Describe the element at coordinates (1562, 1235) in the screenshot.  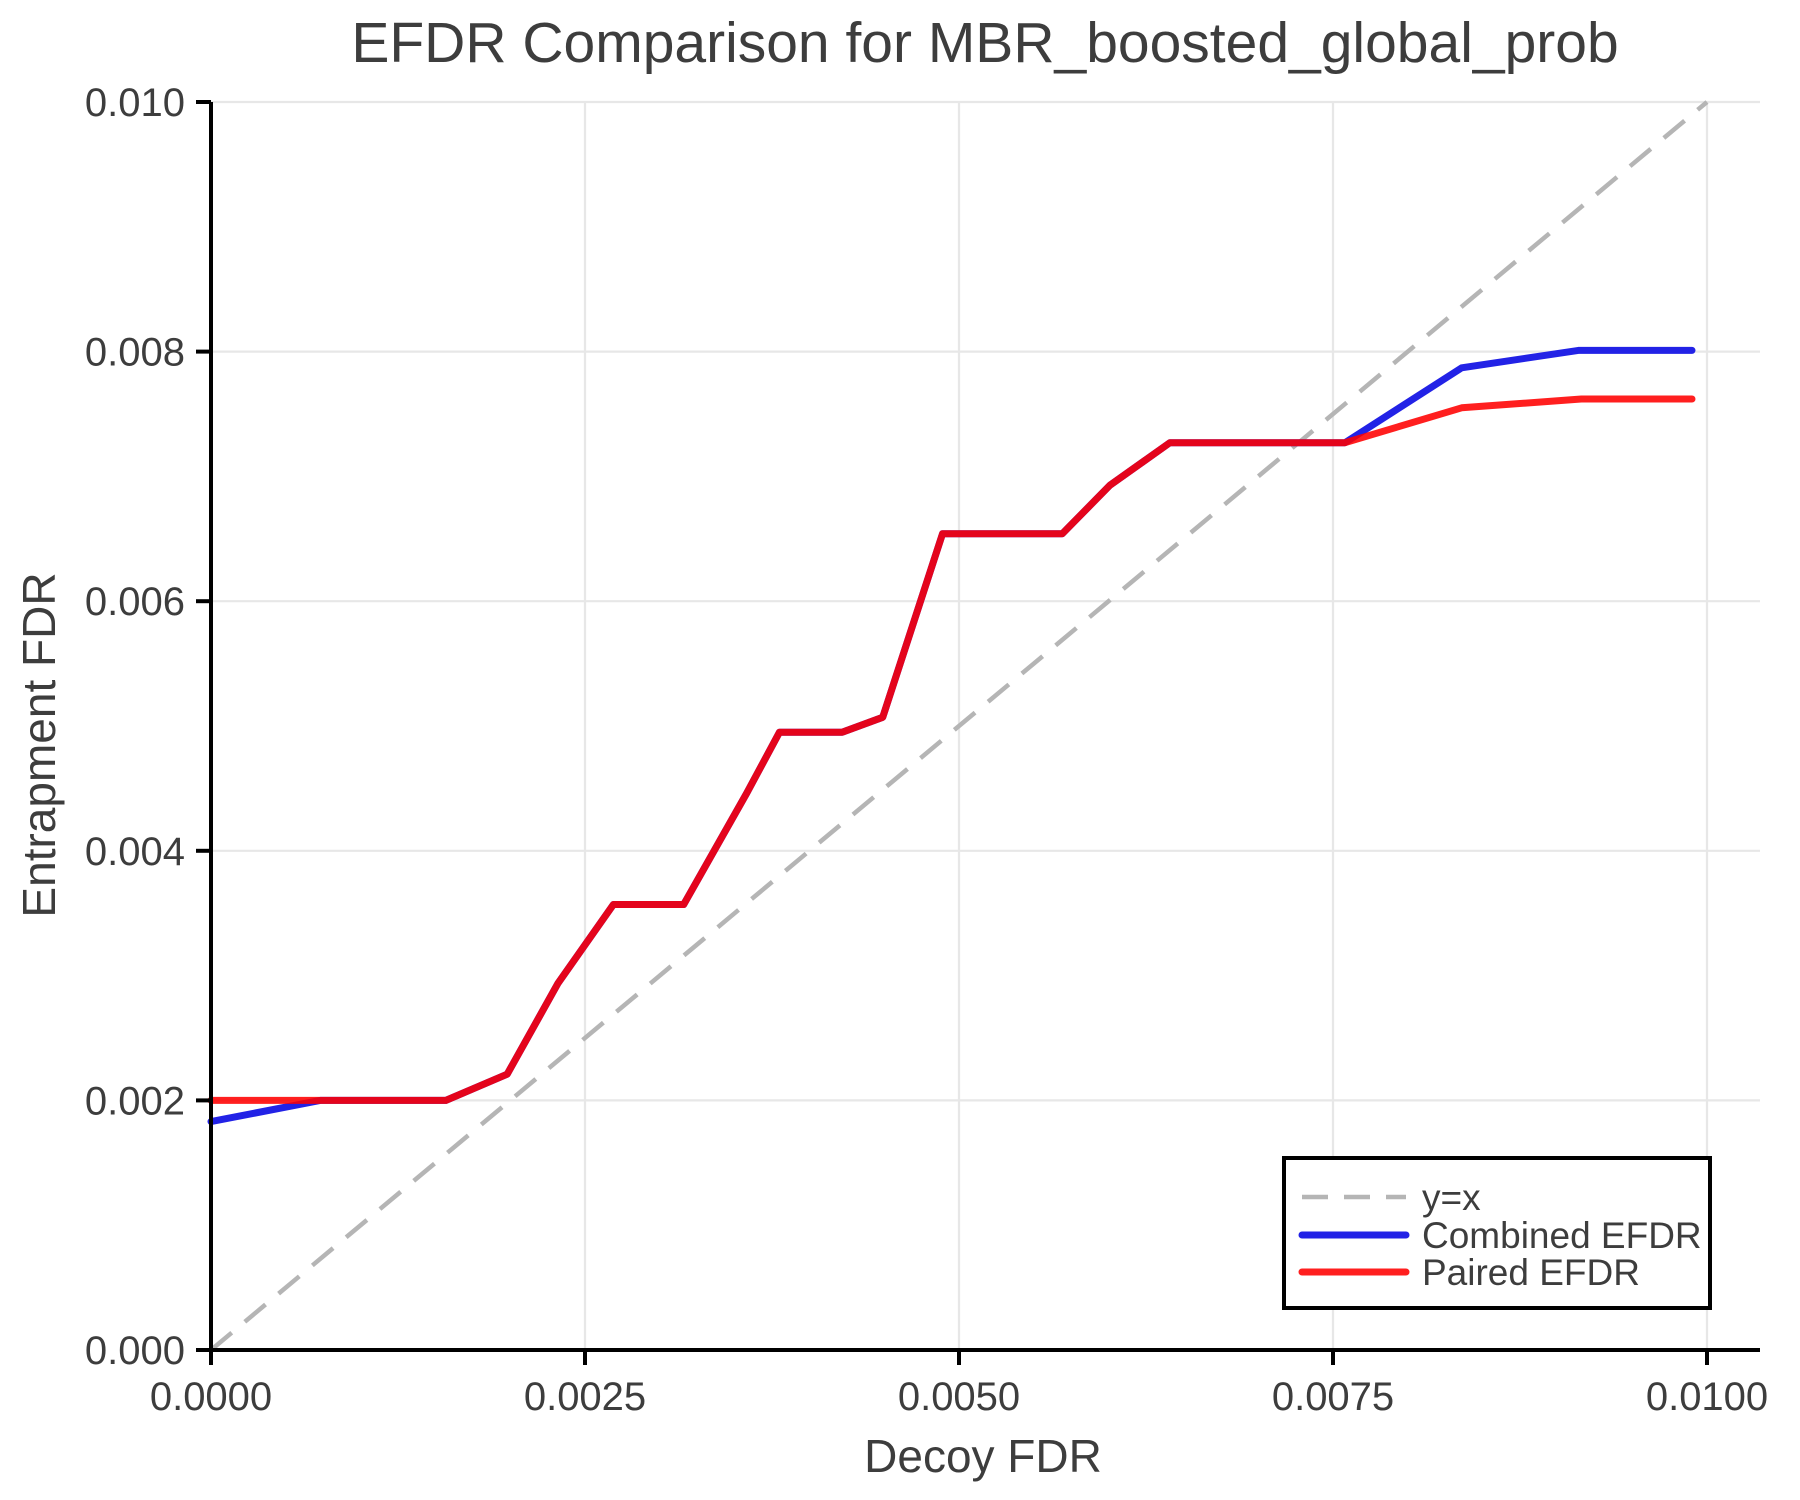
I see `legend-label: Combined EFDR` at that location.